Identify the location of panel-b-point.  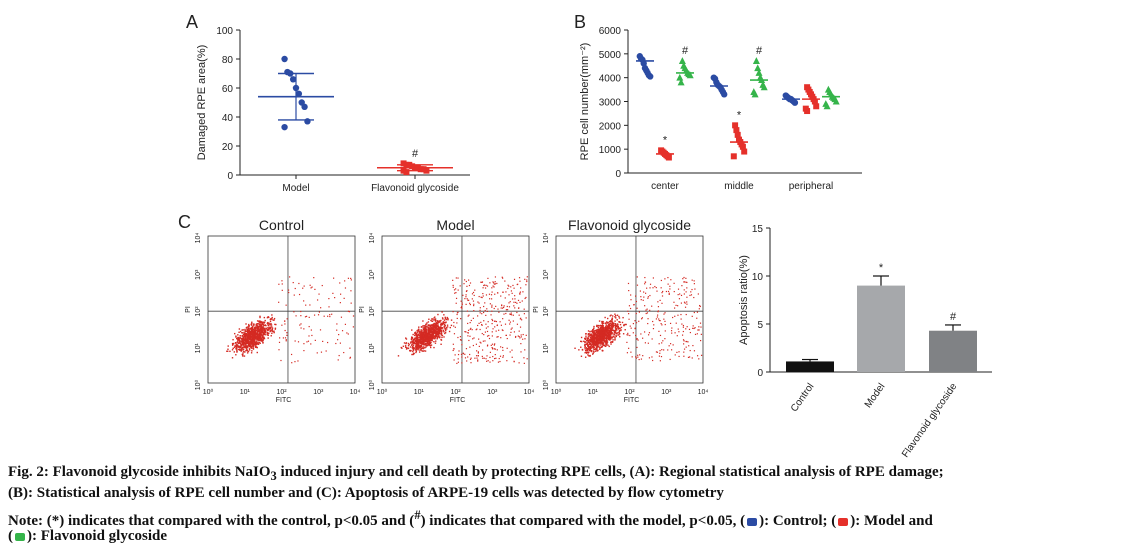
(836, 101).